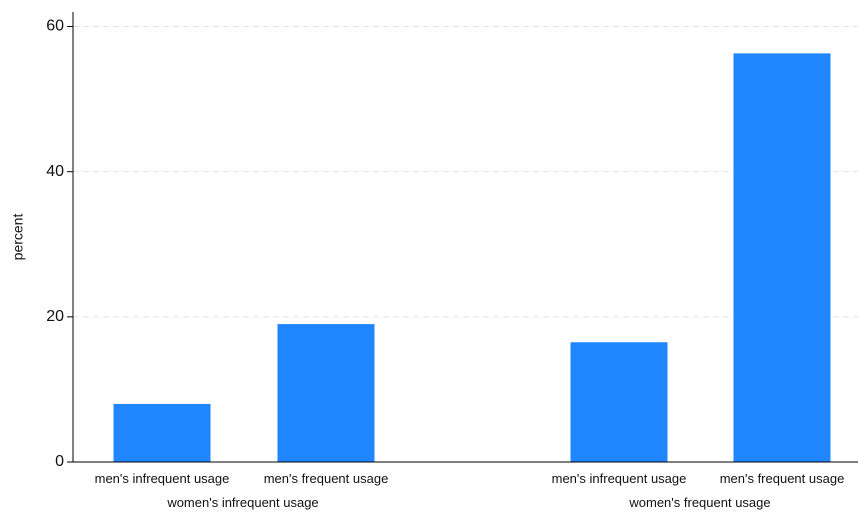 The width and height of the screenshot is (859, 512). What do you see at coordinates (59, 244) in the screenshot?
I see `y-ticks: 0 20 40 60` at bounding box center [59, 244].